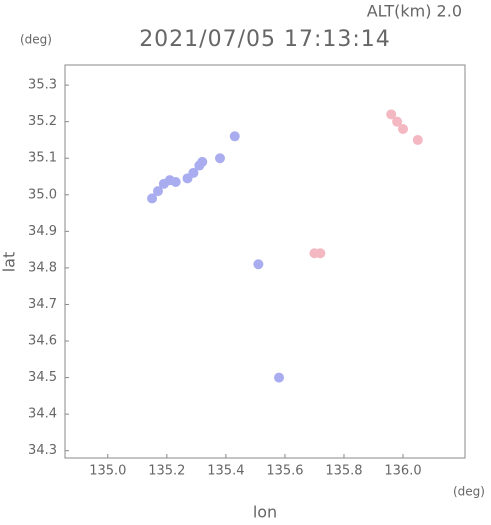 This screenshot has width=491, height=525. Describe the element at coordinates (42, 304) in the screenshot. I see `y-tick-label: 34.7` at that location.